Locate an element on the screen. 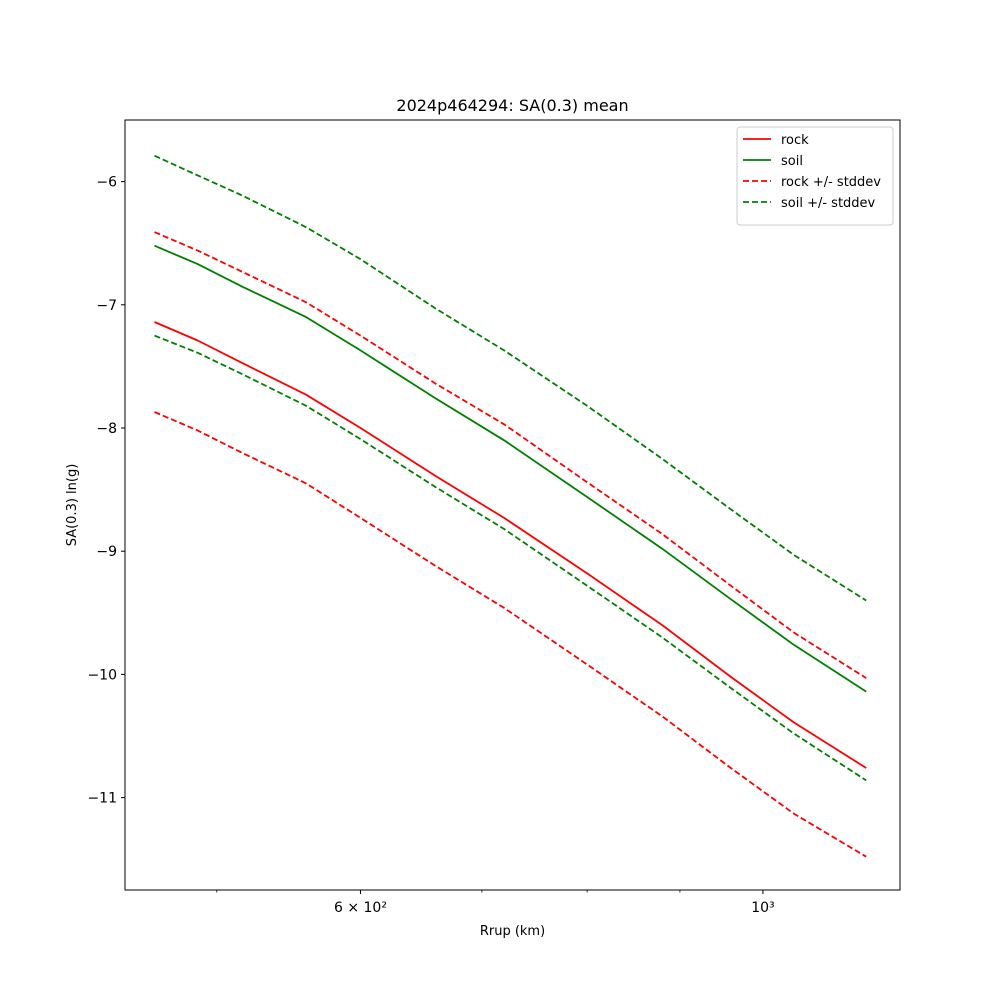  legend-label: soil is located at coordinates (792, 161).